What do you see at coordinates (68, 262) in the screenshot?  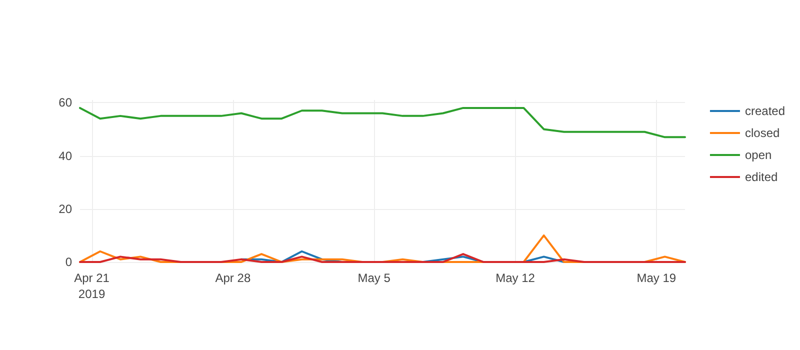 I see `y-tick-label: 0` at bounding box center [68, 262].